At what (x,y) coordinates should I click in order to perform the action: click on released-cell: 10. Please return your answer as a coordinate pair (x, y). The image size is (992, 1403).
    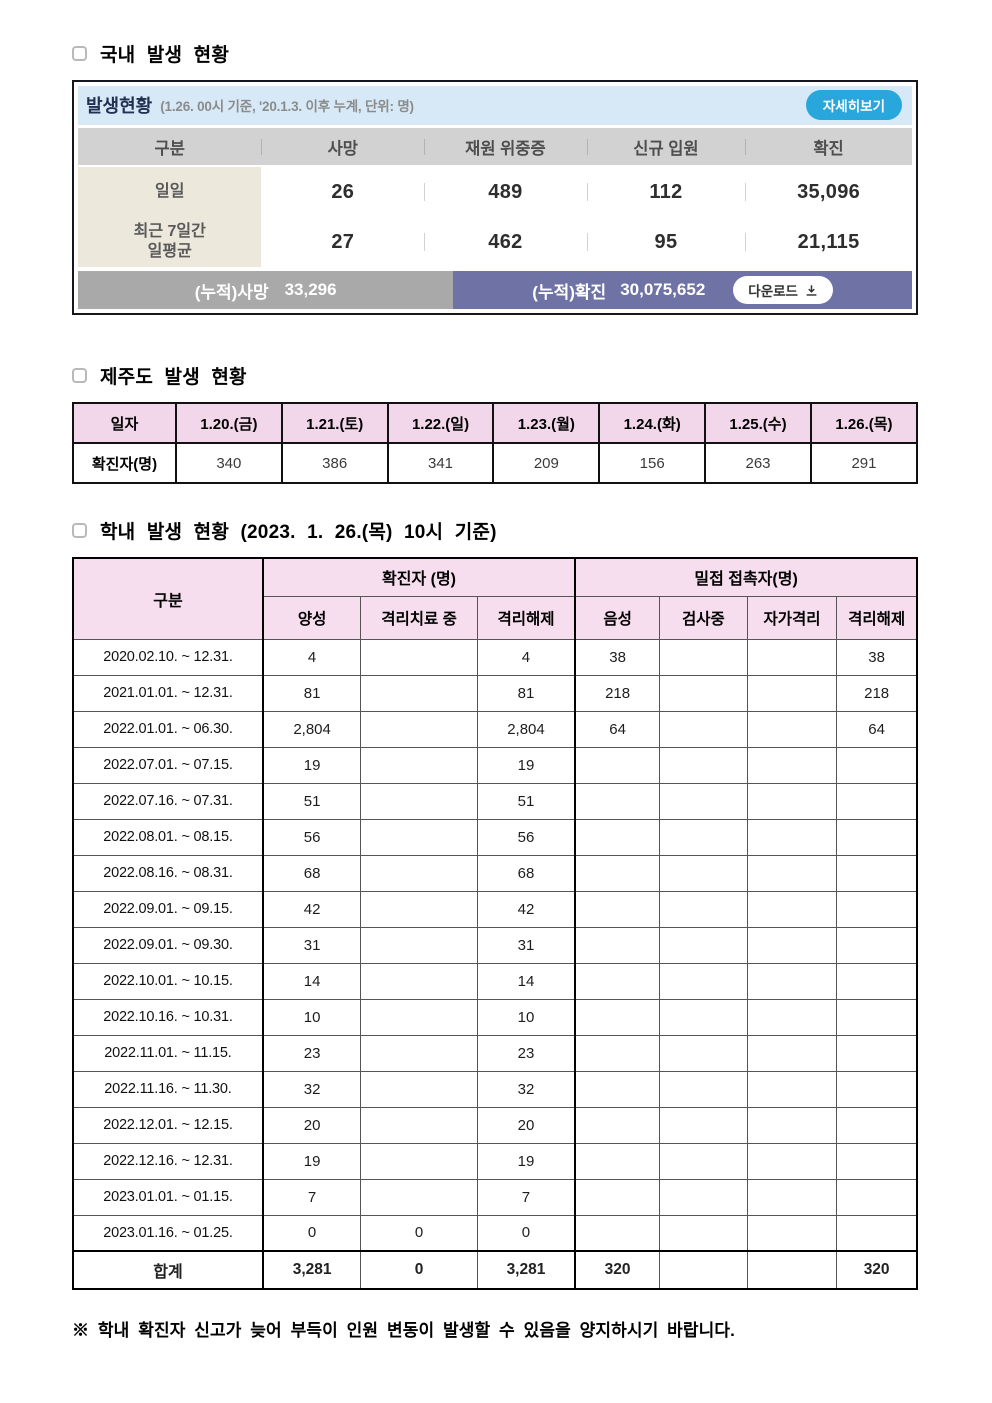
    Looking at the image, I should click on (526, 1017).